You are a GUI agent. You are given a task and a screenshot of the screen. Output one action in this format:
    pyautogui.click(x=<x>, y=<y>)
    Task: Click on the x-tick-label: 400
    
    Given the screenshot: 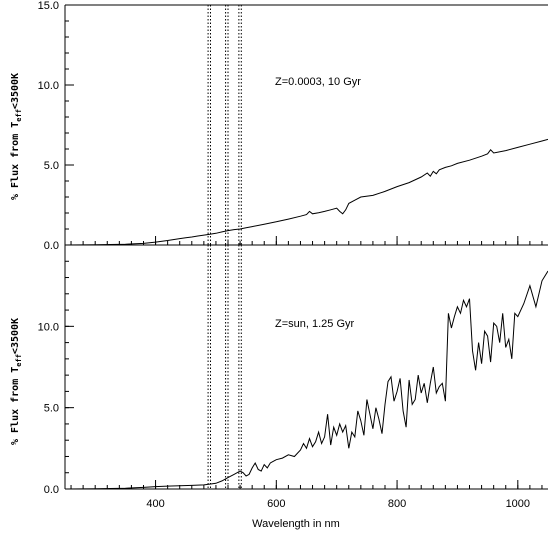 What is the action you would take?
    pyautogui.click(x=155, y=504)
    